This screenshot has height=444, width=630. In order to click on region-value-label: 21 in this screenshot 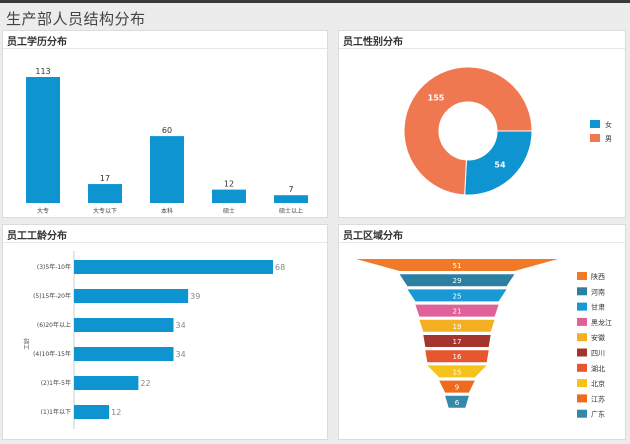, I will do `click(457, 312)`.